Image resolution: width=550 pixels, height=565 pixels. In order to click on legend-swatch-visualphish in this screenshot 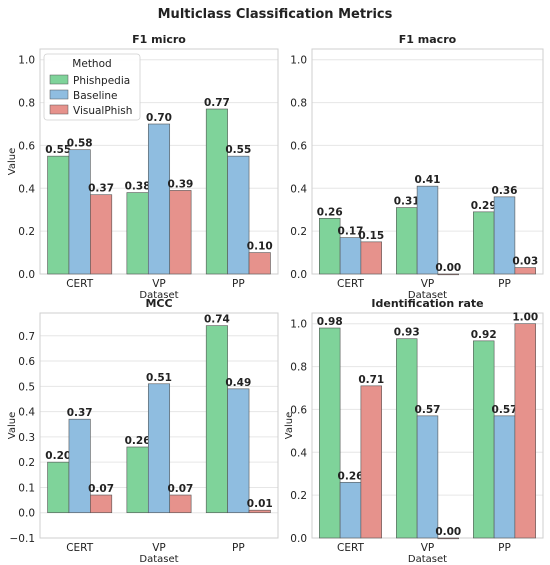, I will do `click(59, 109)`.